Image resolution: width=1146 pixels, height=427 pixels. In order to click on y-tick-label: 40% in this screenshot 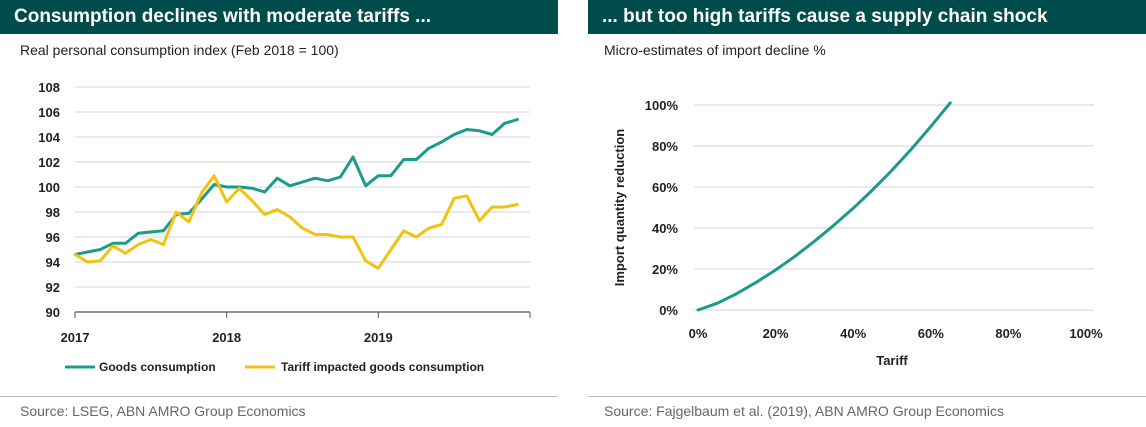, I will do `click(665, 228)`.